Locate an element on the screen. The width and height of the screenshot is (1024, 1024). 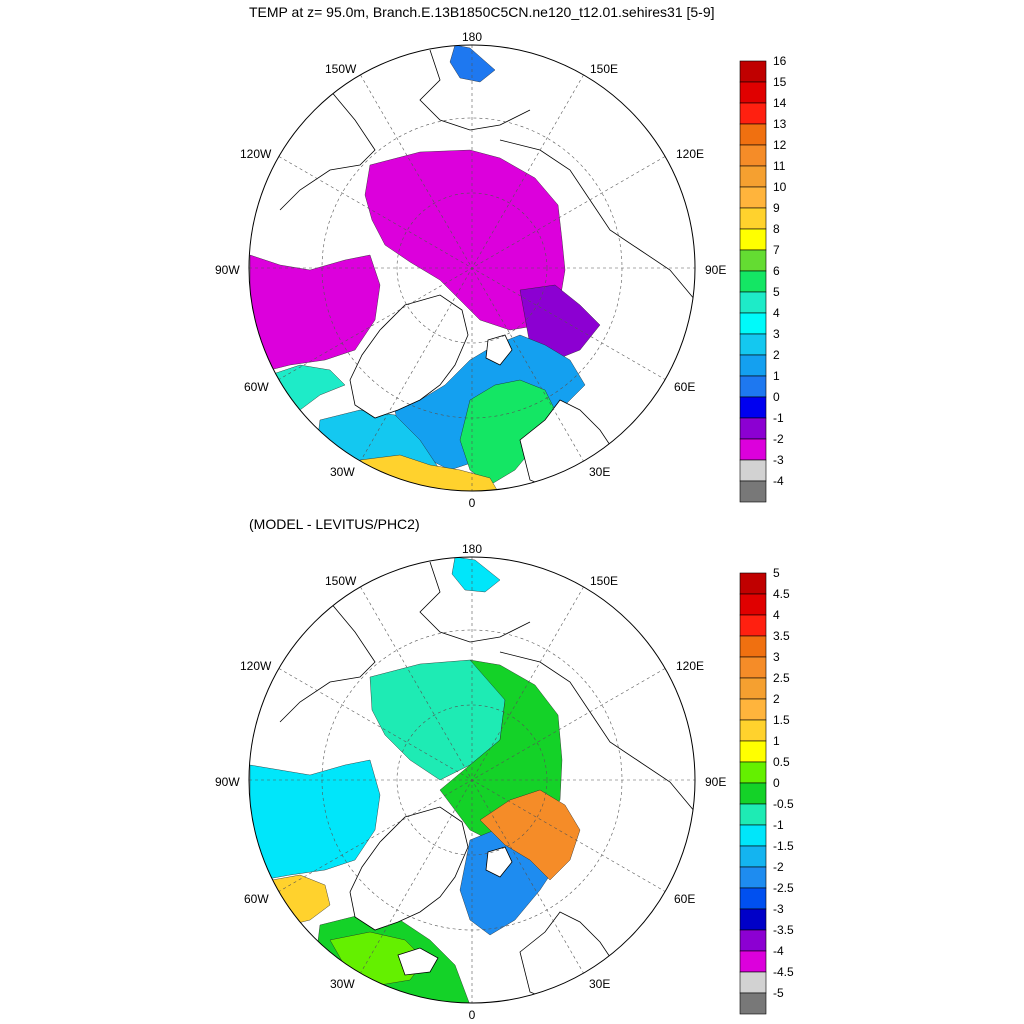
top-lon-label: 90E is located at coordinates (715, 270).